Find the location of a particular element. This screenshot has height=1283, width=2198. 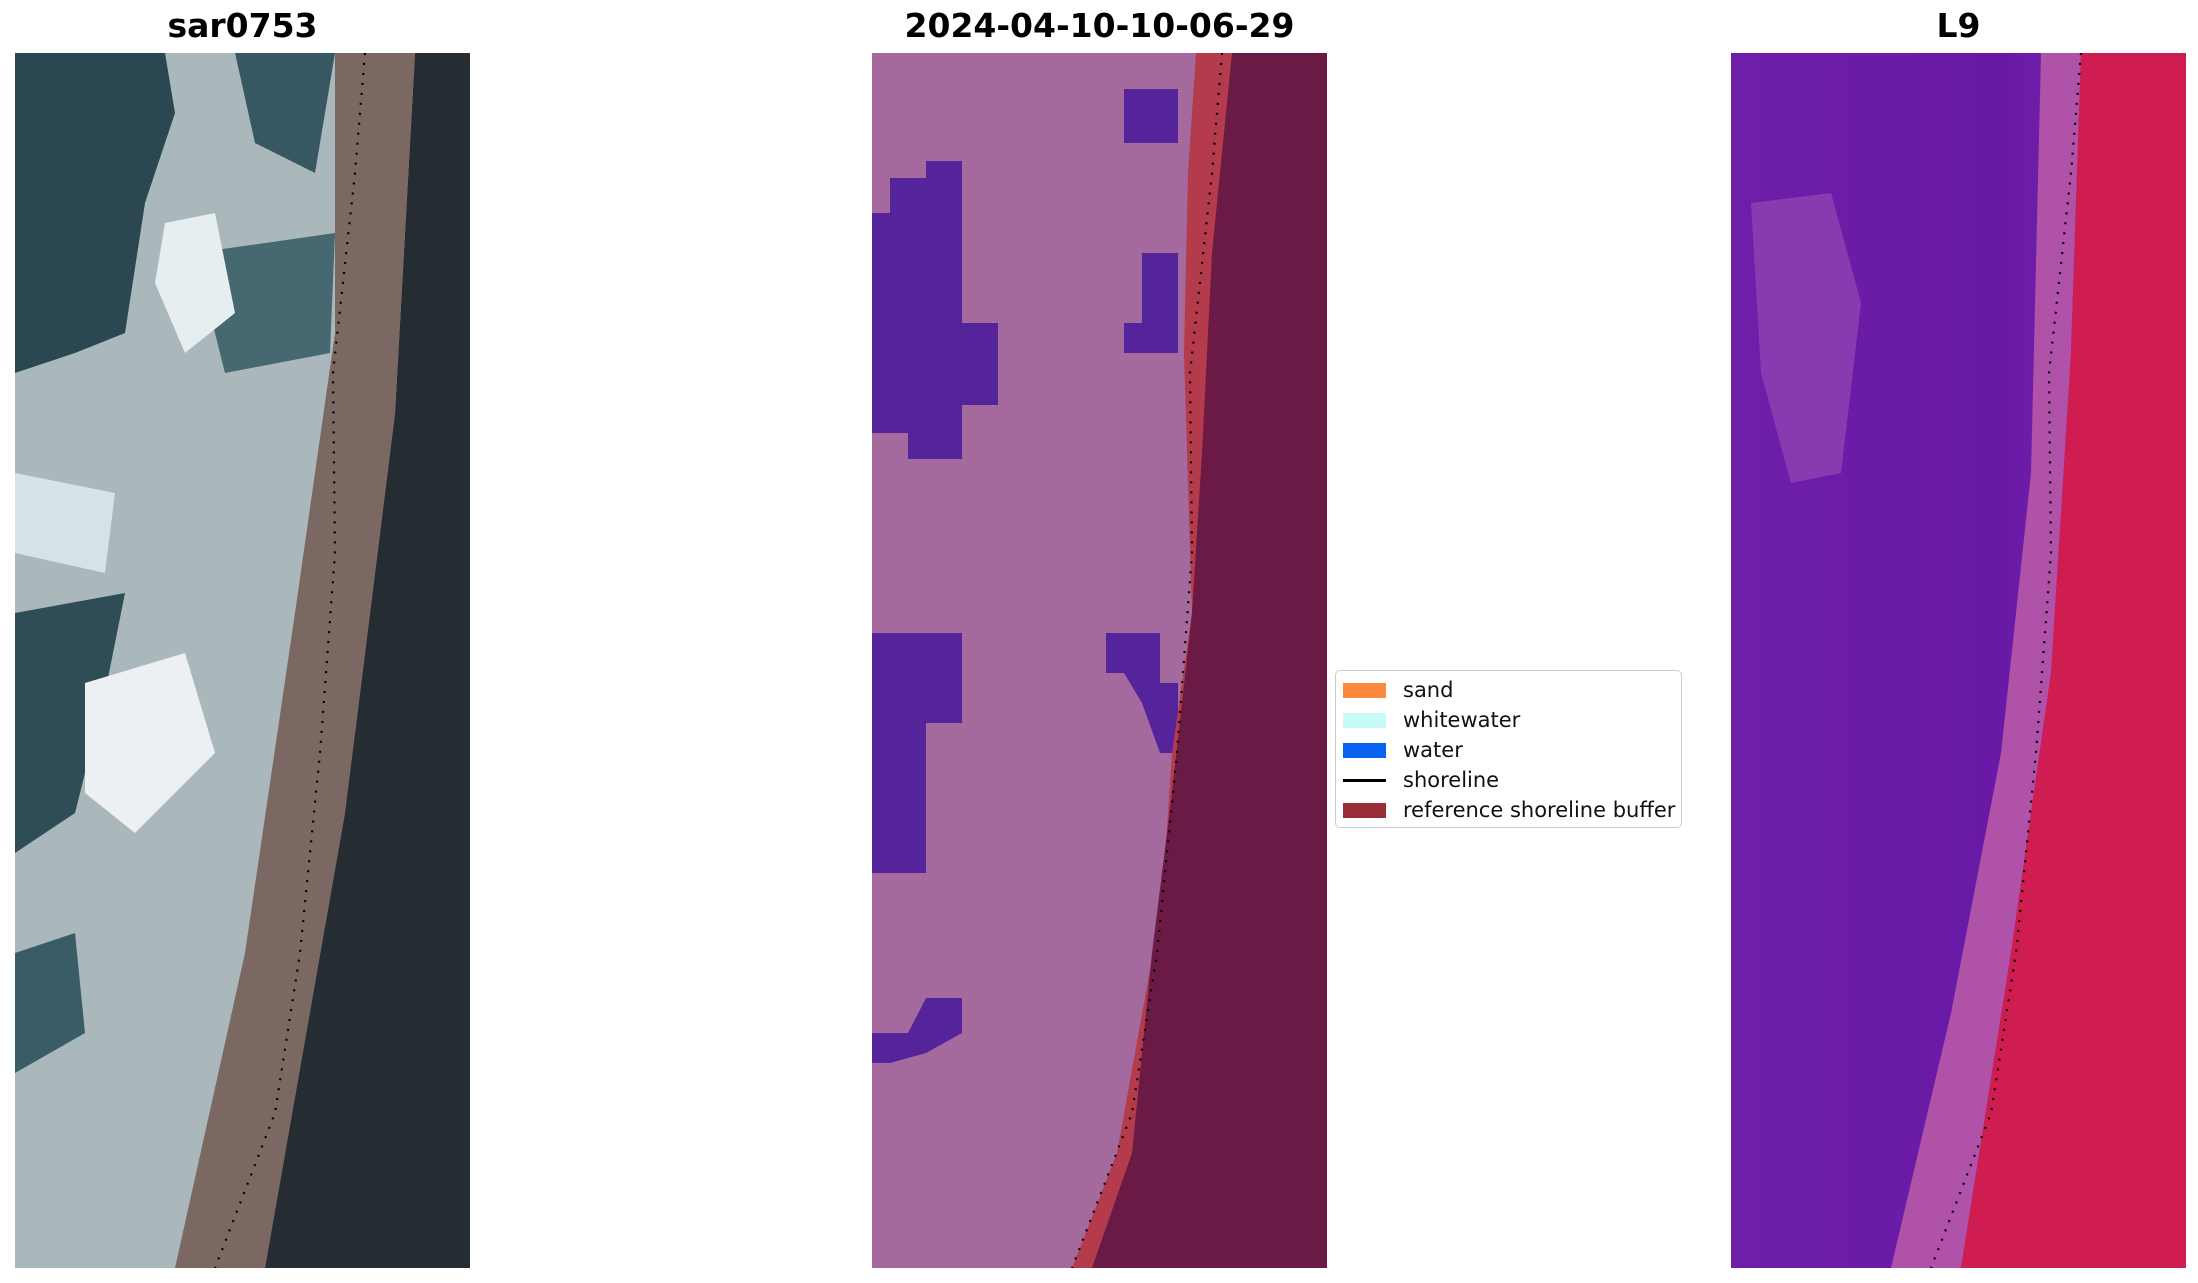

legend-item-water: water is located at coordinates (1508, 750).